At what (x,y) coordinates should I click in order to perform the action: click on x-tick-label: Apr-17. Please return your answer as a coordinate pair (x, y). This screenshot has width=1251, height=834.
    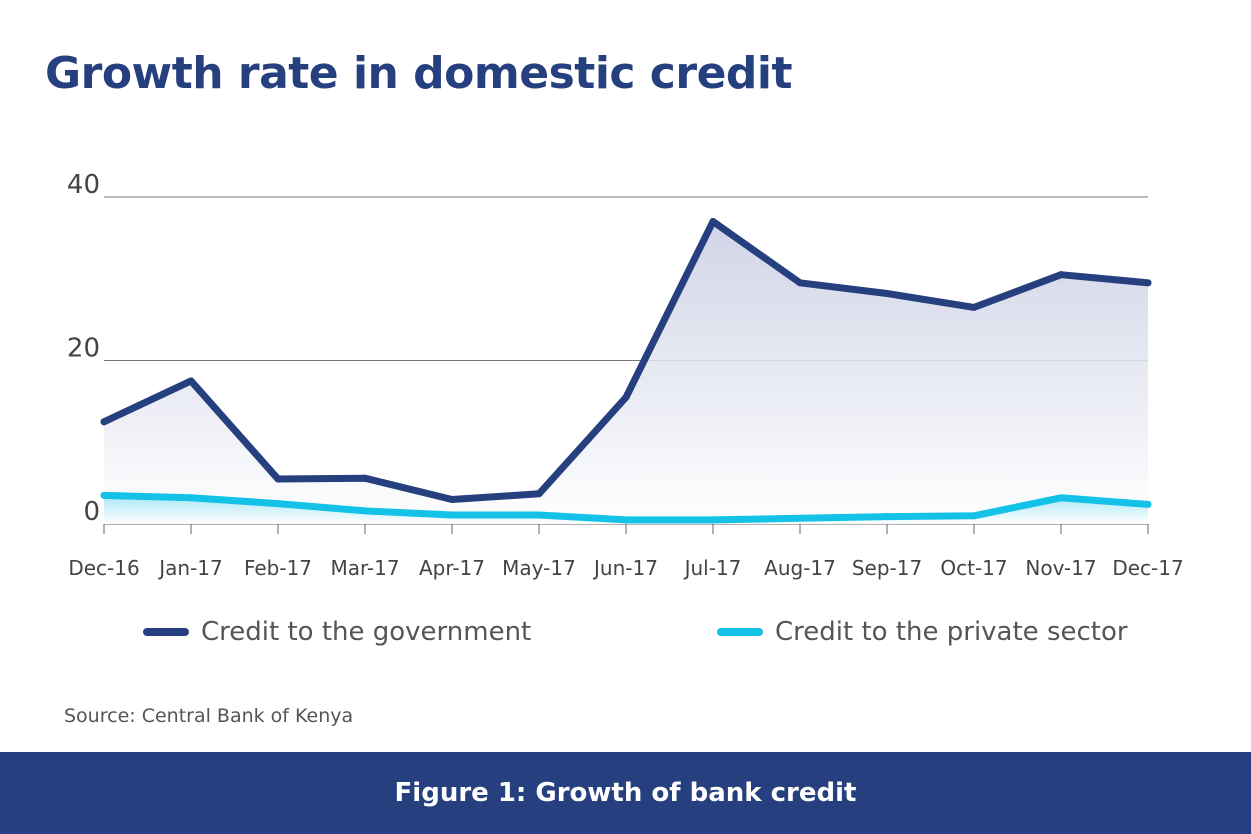
    Looking at the image, I should click on (452, 568).